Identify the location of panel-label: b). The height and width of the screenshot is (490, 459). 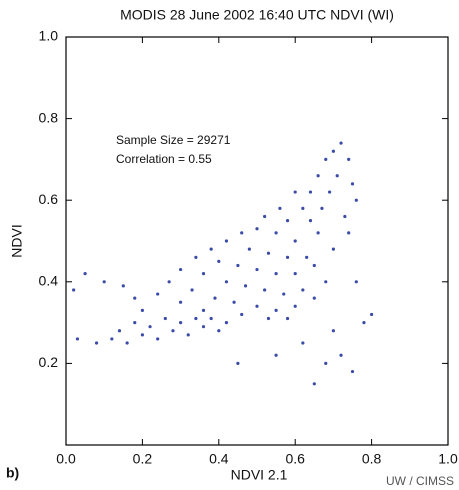
(12, 473).